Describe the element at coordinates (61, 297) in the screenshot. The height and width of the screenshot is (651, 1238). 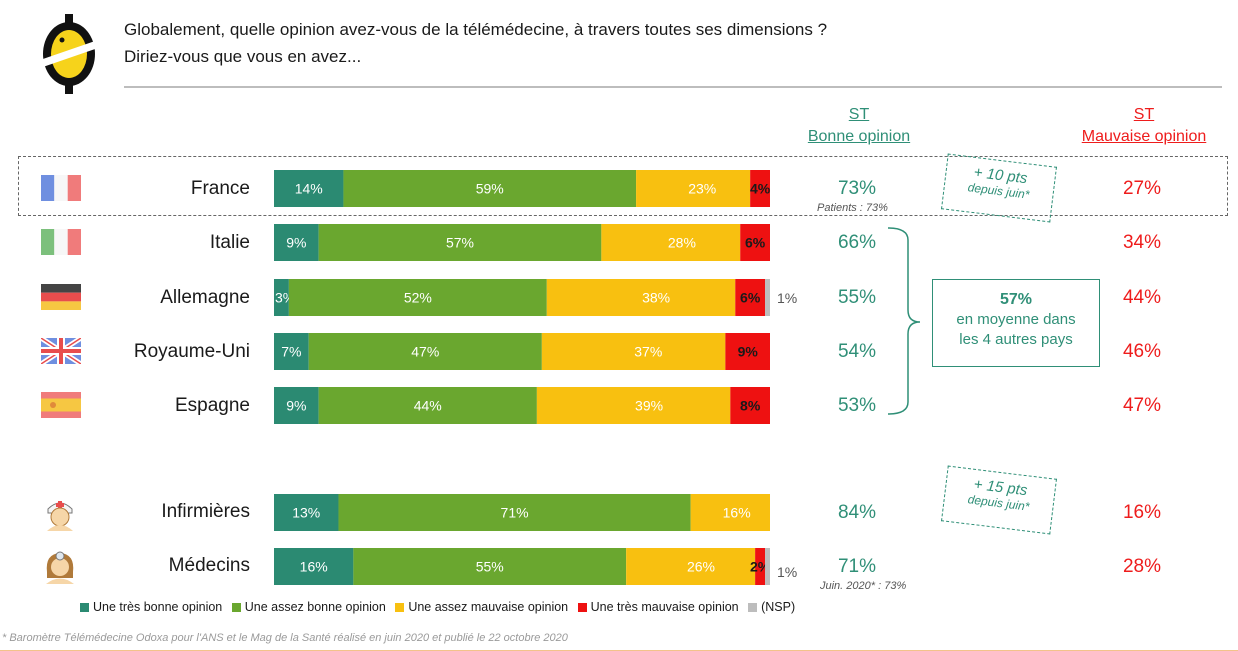
I see `flag-germany-icon` at that location.